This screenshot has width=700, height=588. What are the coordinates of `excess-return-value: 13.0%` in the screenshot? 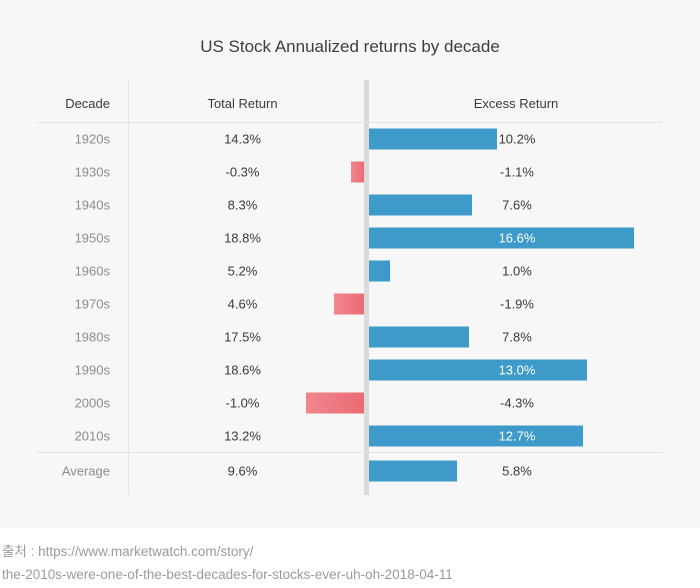 It's located at (517, 369).